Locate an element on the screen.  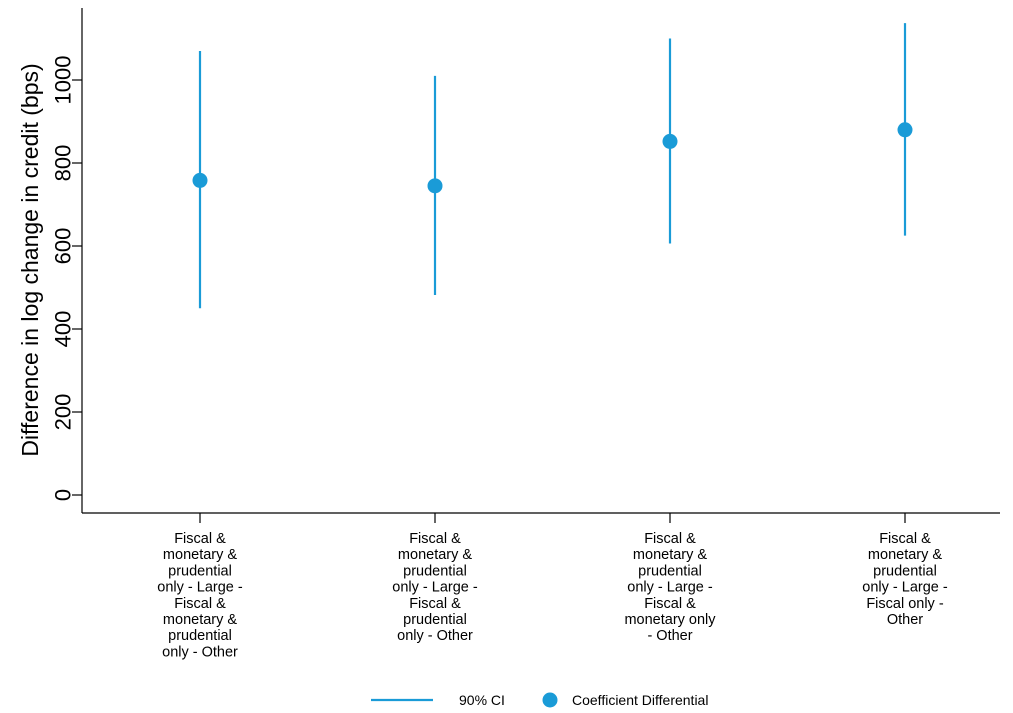
y-tick-label: 1000 is located at coordinates (63, 80).